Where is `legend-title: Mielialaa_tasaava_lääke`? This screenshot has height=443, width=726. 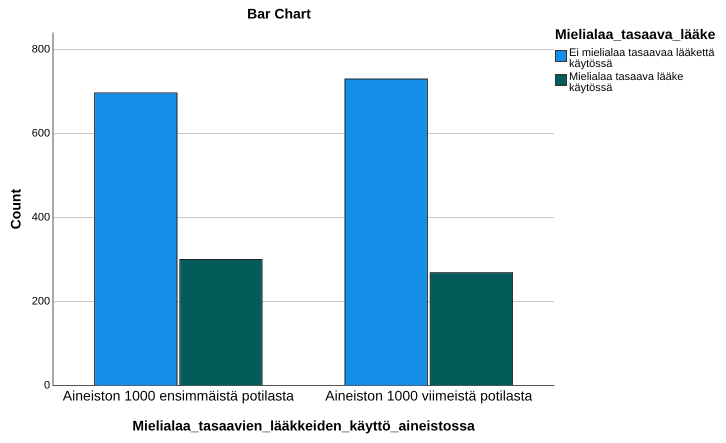 legend-title: Mielialaa_tasaava_lääke is located at coordinates (635, 34).